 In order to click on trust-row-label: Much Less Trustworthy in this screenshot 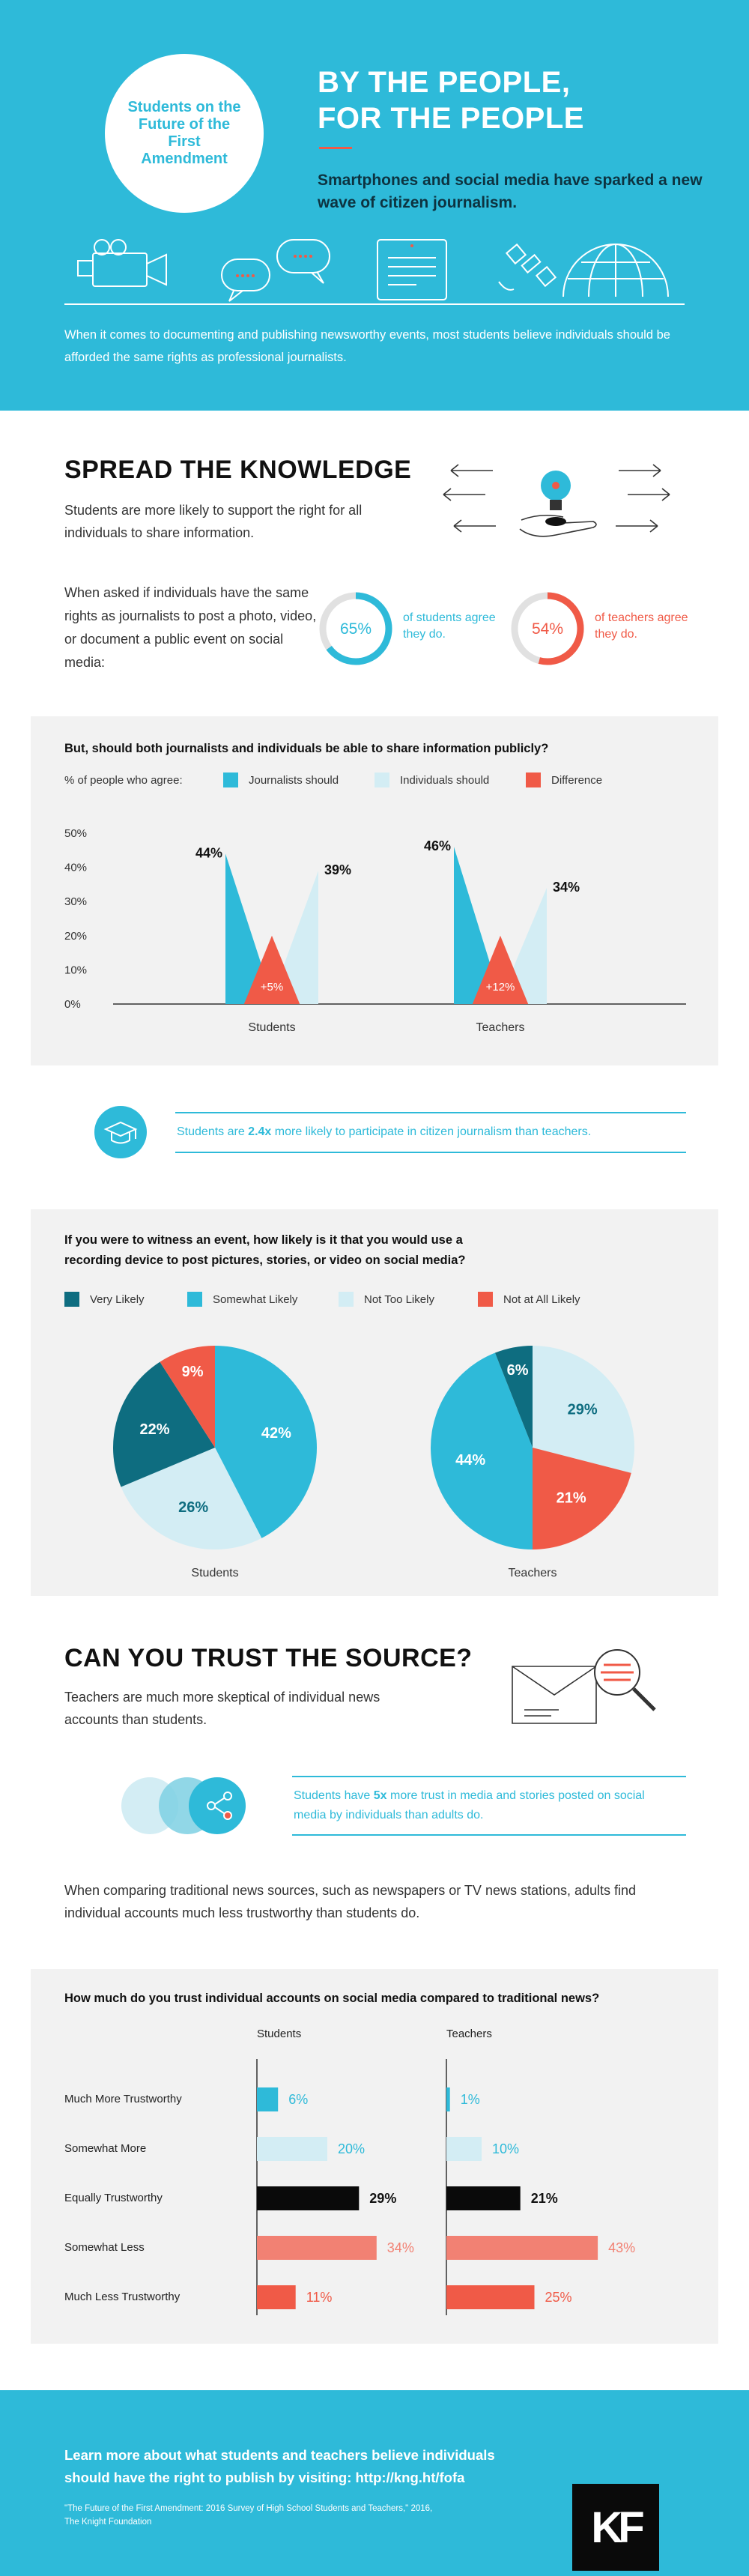, I will do `click(123, 2297)`.